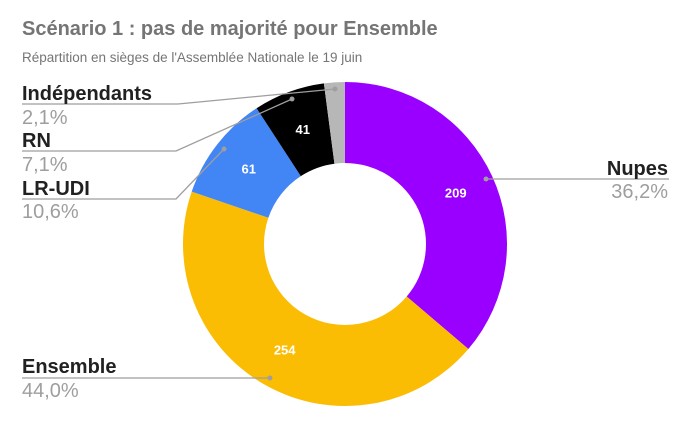  I want to click on label-name-lr-udi: LR-UDI, so click(56, 189).